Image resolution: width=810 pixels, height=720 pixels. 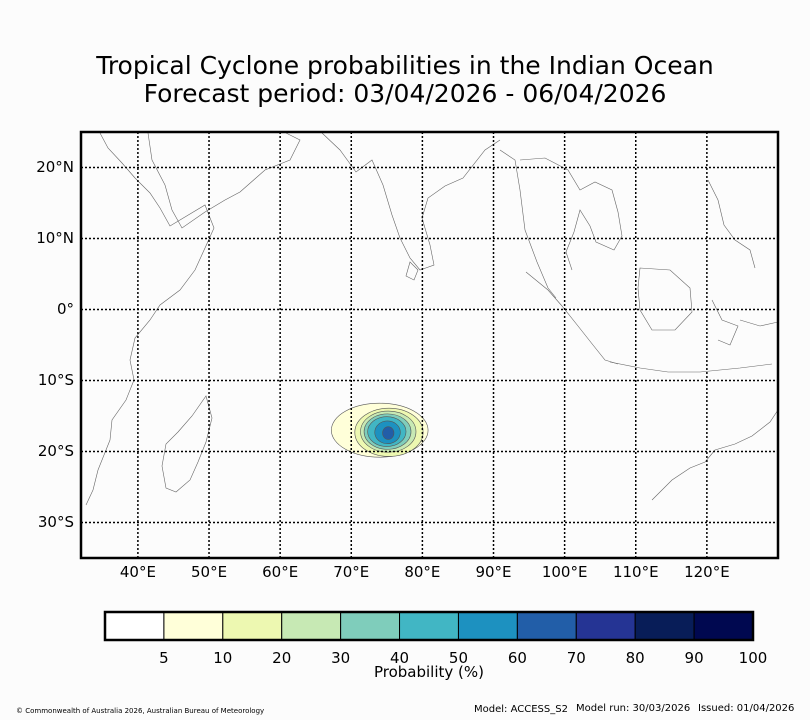 What do you see at coordinates (351, 572) in the screenshot?
I see `longitude-label: 70°E` at bounding box center [351, 572].